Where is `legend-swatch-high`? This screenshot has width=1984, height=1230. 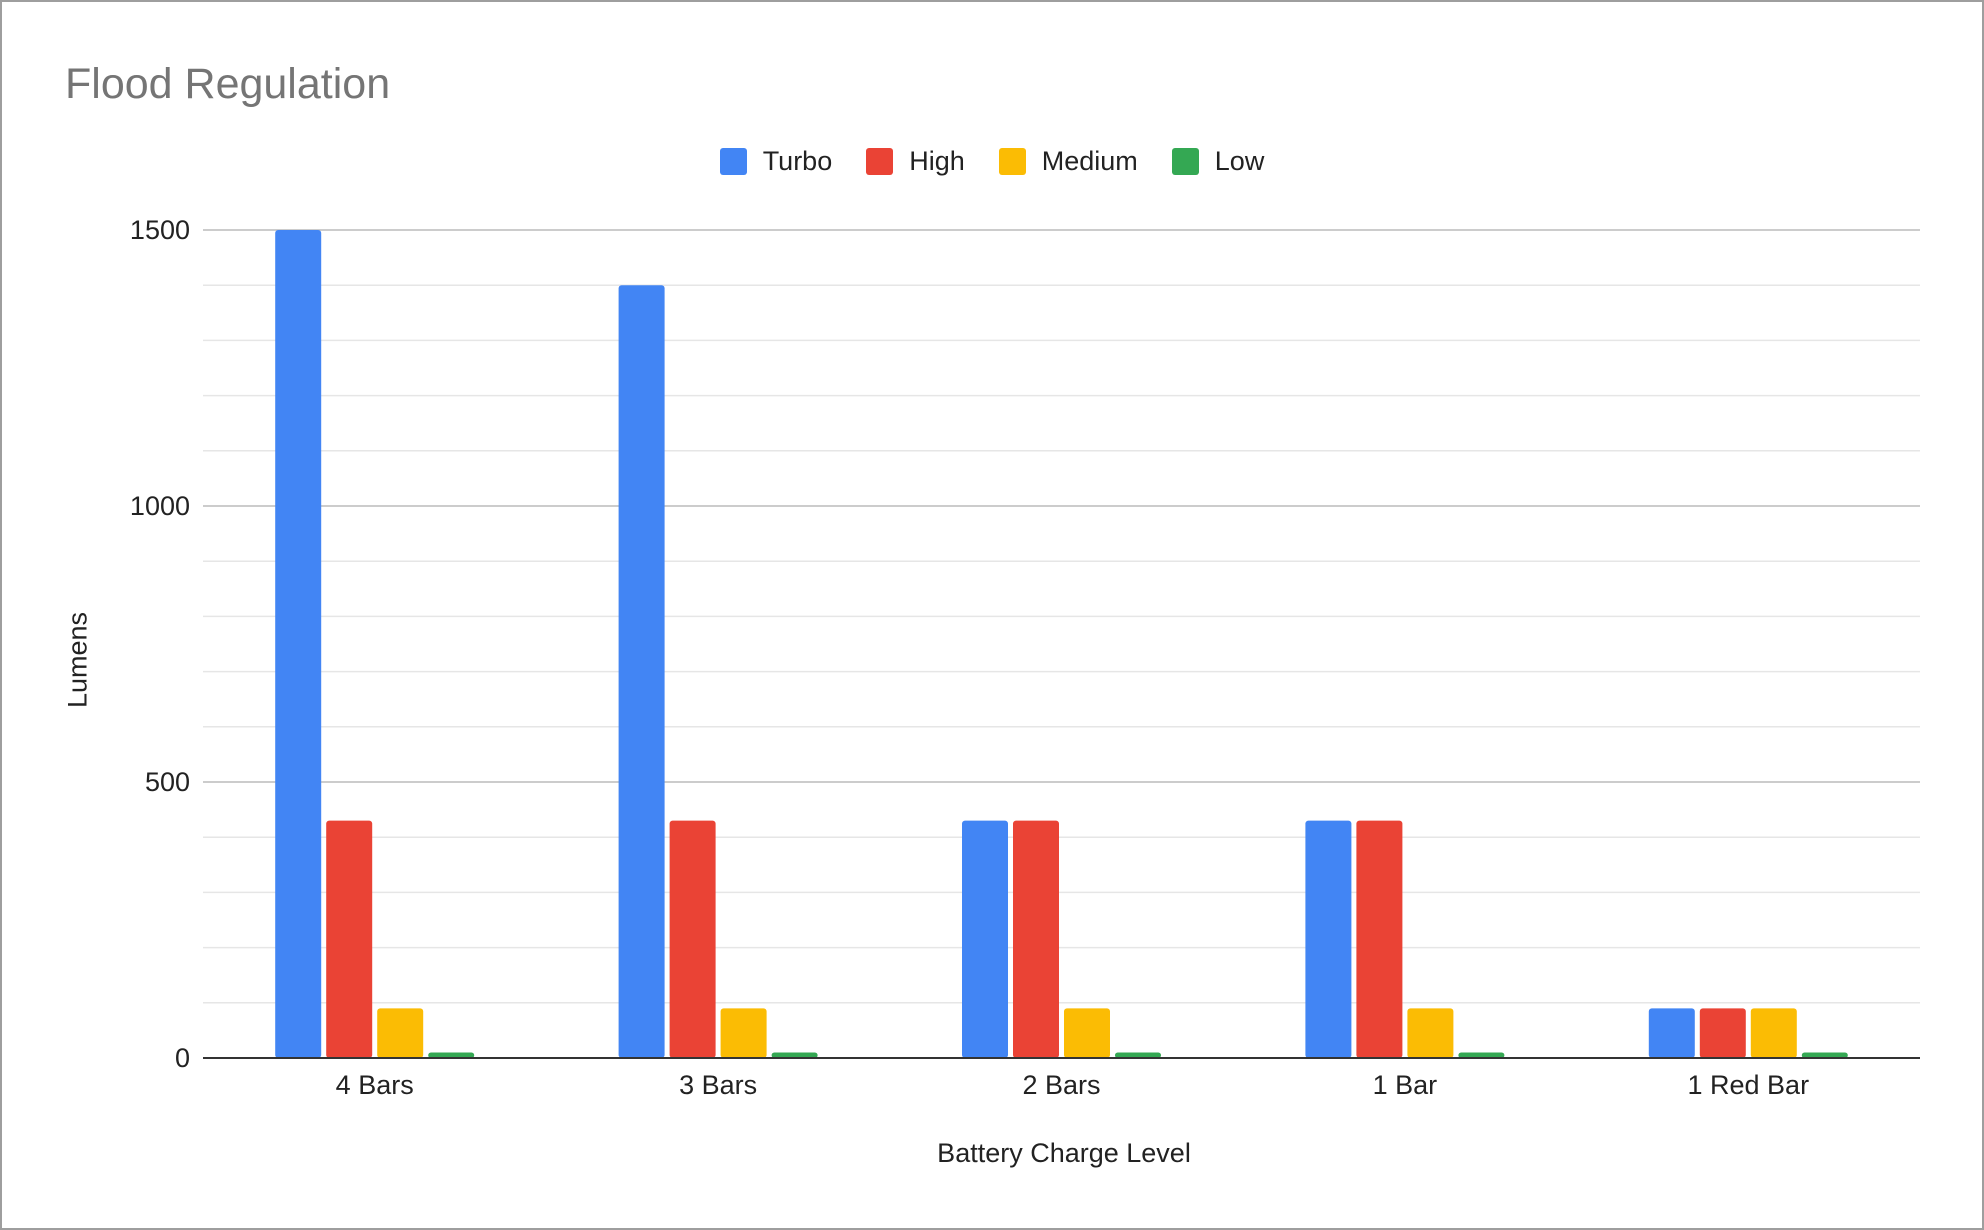 legend-swatch-high is located at coordinates (880, 161).